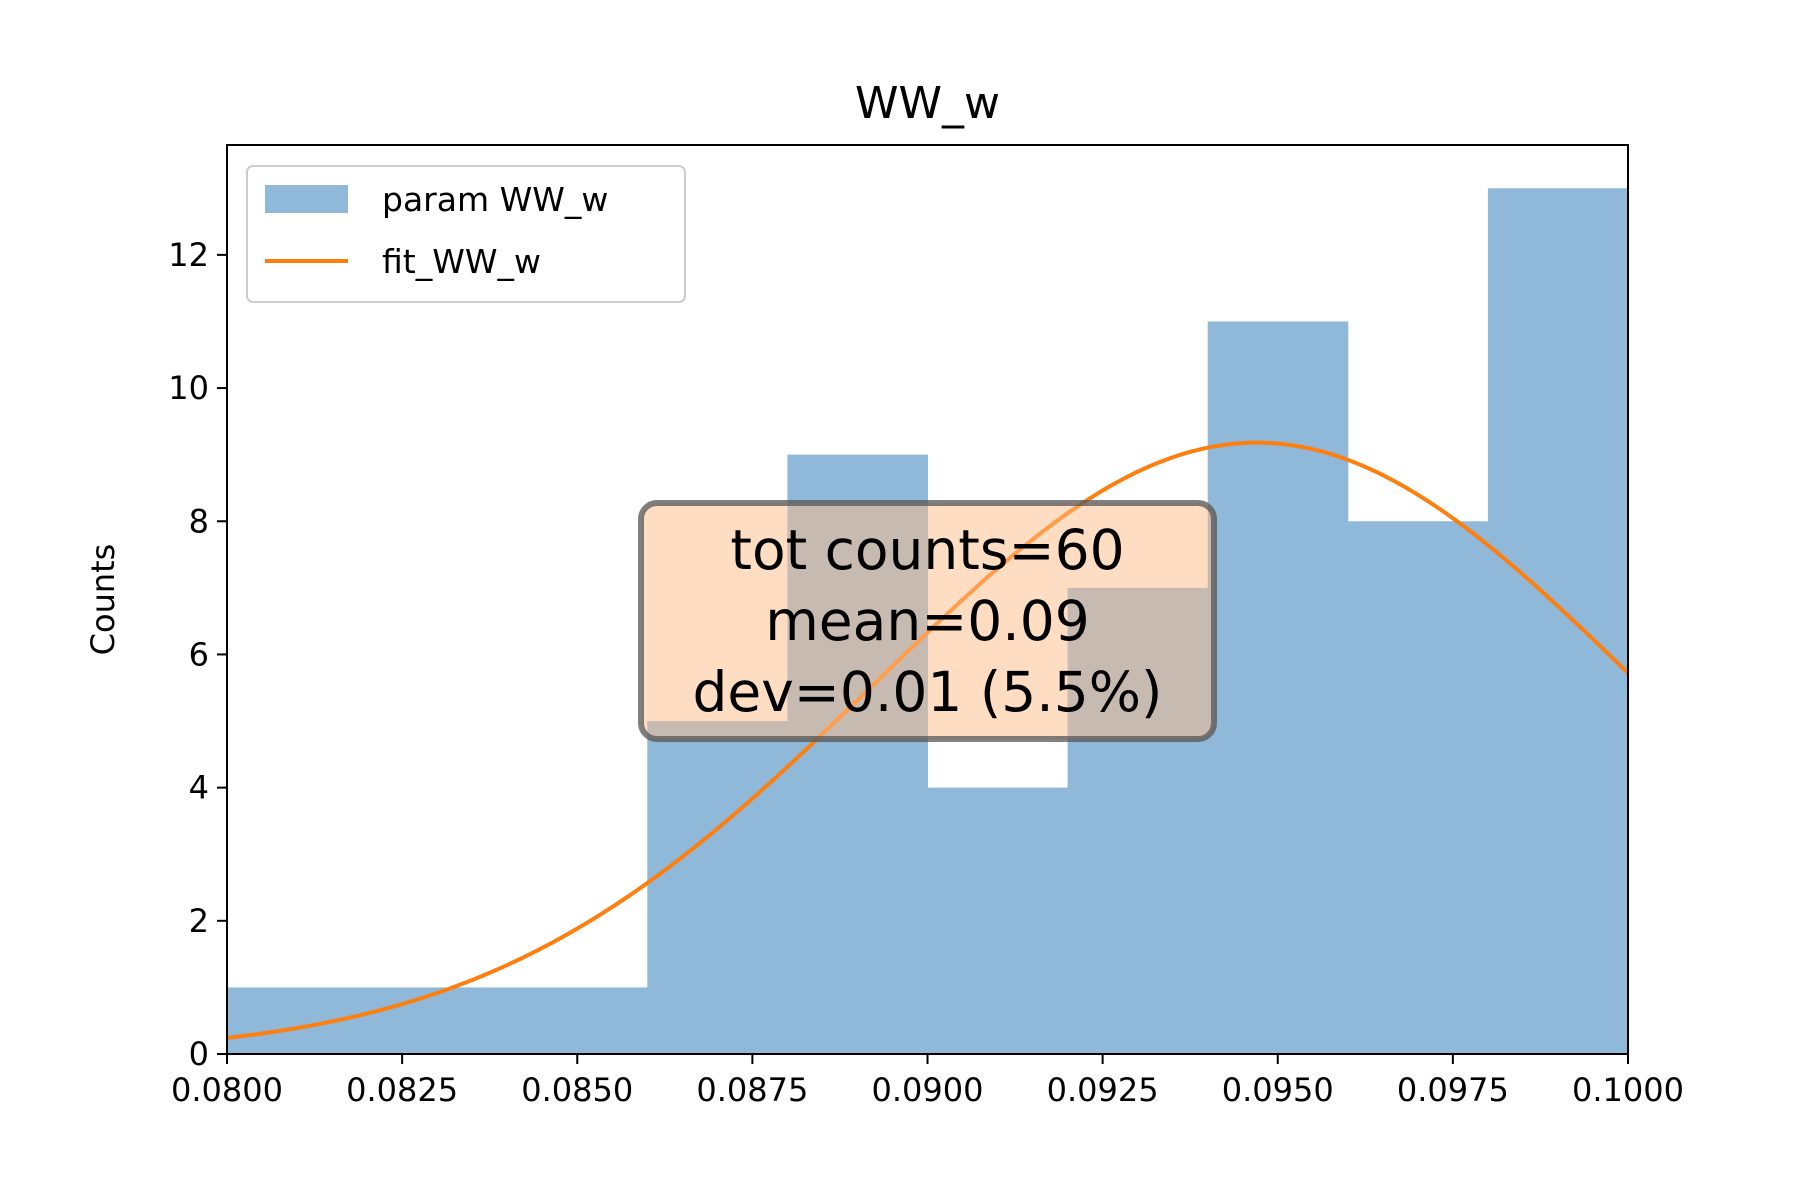 This screenshot has width=1800, height=1200. I want to click on legend: param WW_w fit_WW_w, so click(466, 234).